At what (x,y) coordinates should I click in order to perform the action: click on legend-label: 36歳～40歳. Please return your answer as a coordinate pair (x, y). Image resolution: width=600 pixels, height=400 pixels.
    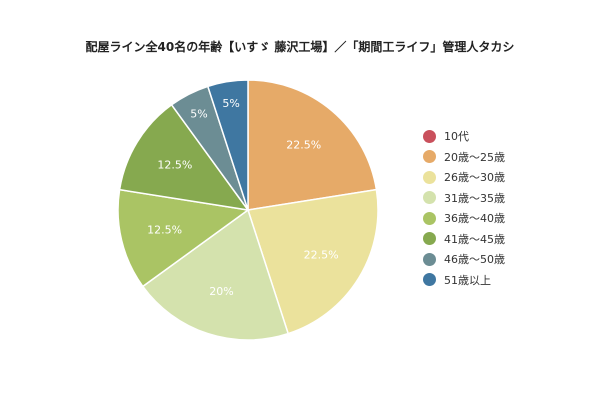
    Looking at the image, I should click on (474, 219).